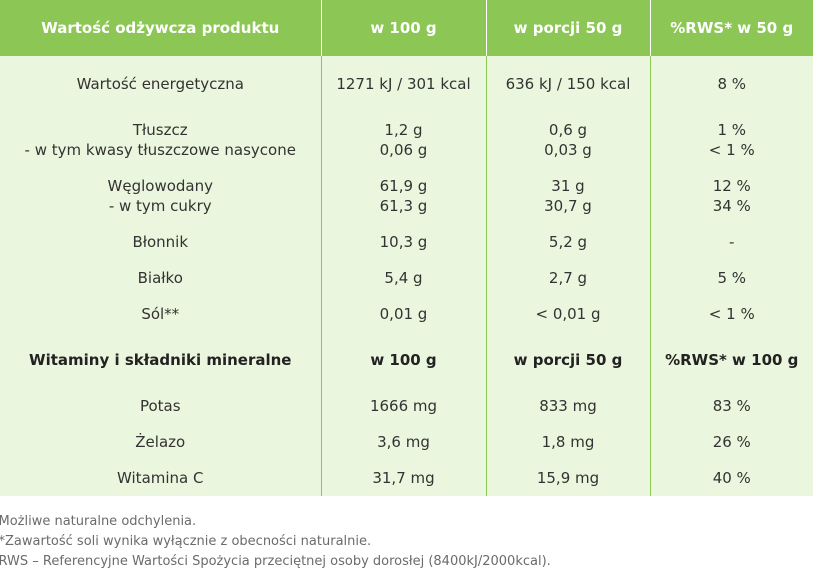 This screenshot has width=833, height=584. What do you see at coordinates (731, 196) in the screenshot?
I see `value-rws: 12 % 34 %` at bounding box center [731, 196].